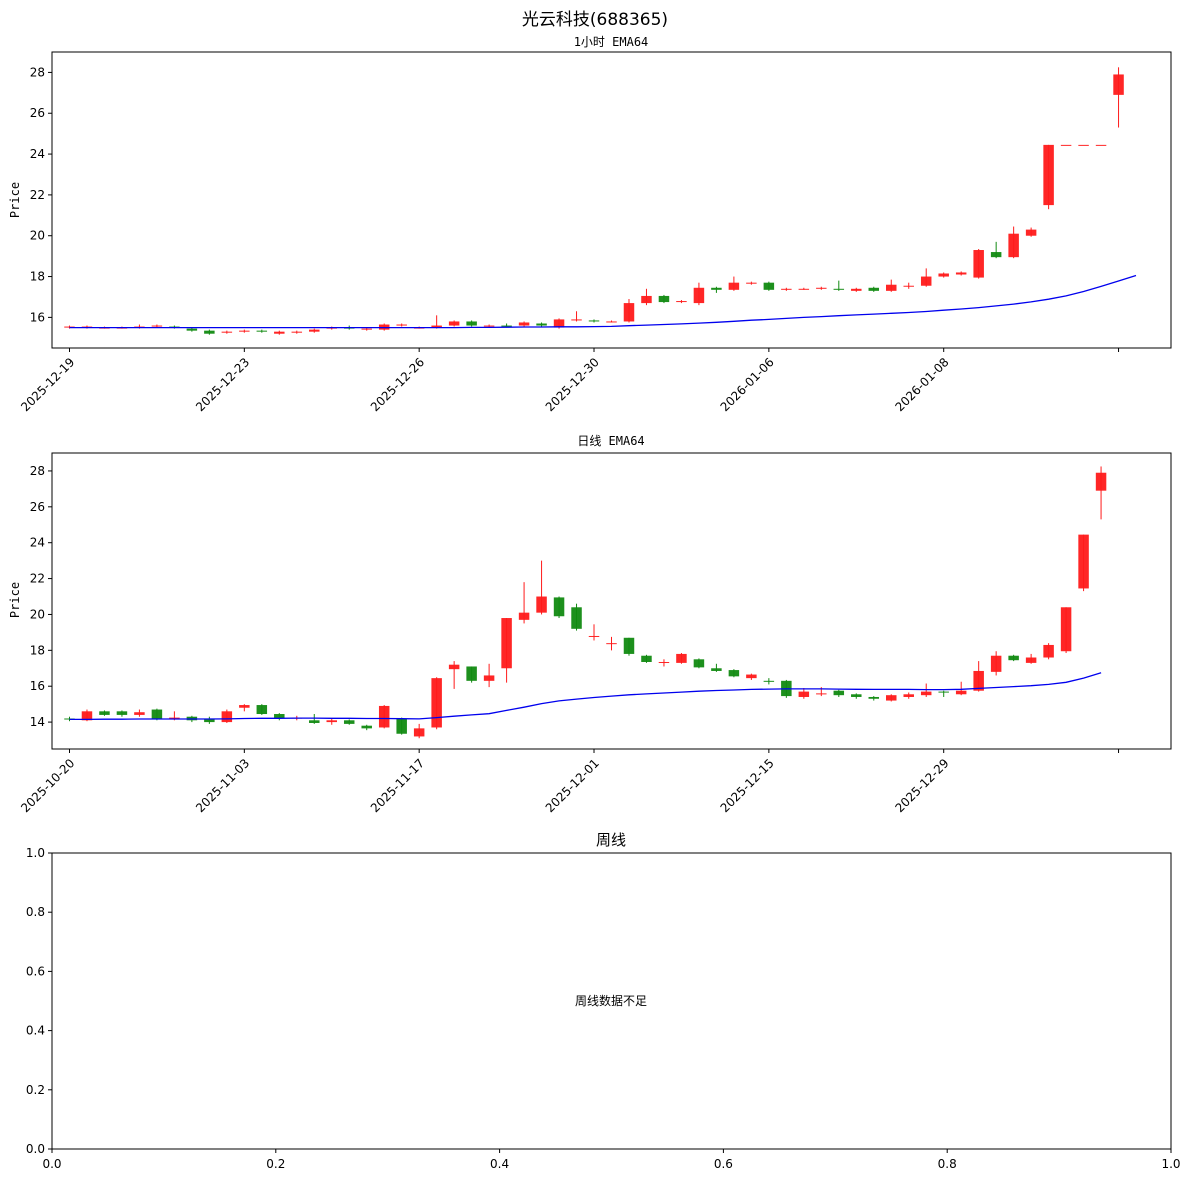  Describe the element at coordinates (37, 686) in the screenshot. I see `daily-y-tick-label: 16` at that location.